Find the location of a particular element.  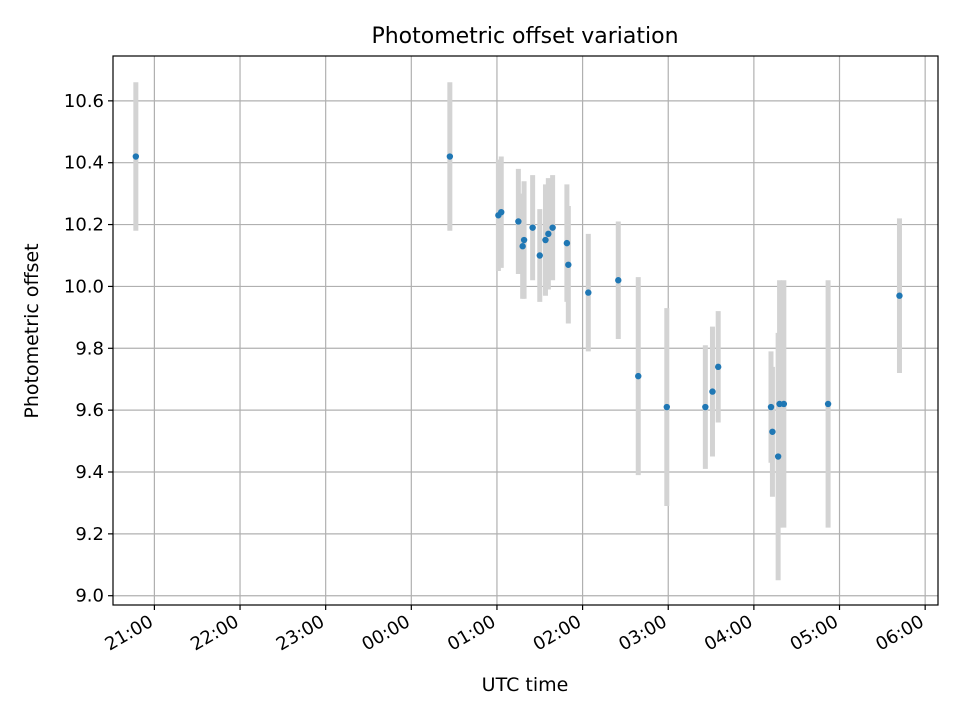

x-tick-label: 04:00 is located at coordinates (728, 633).